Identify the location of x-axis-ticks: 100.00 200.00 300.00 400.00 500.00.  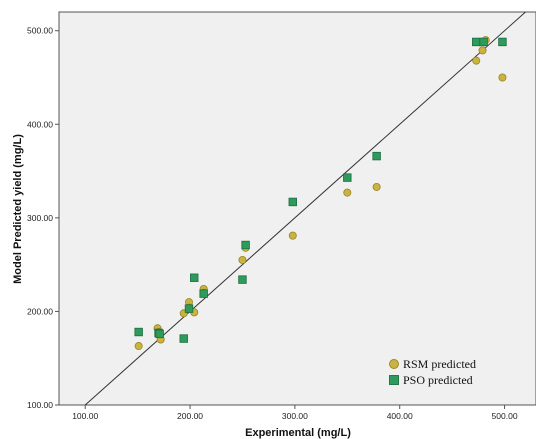
(295, 413).